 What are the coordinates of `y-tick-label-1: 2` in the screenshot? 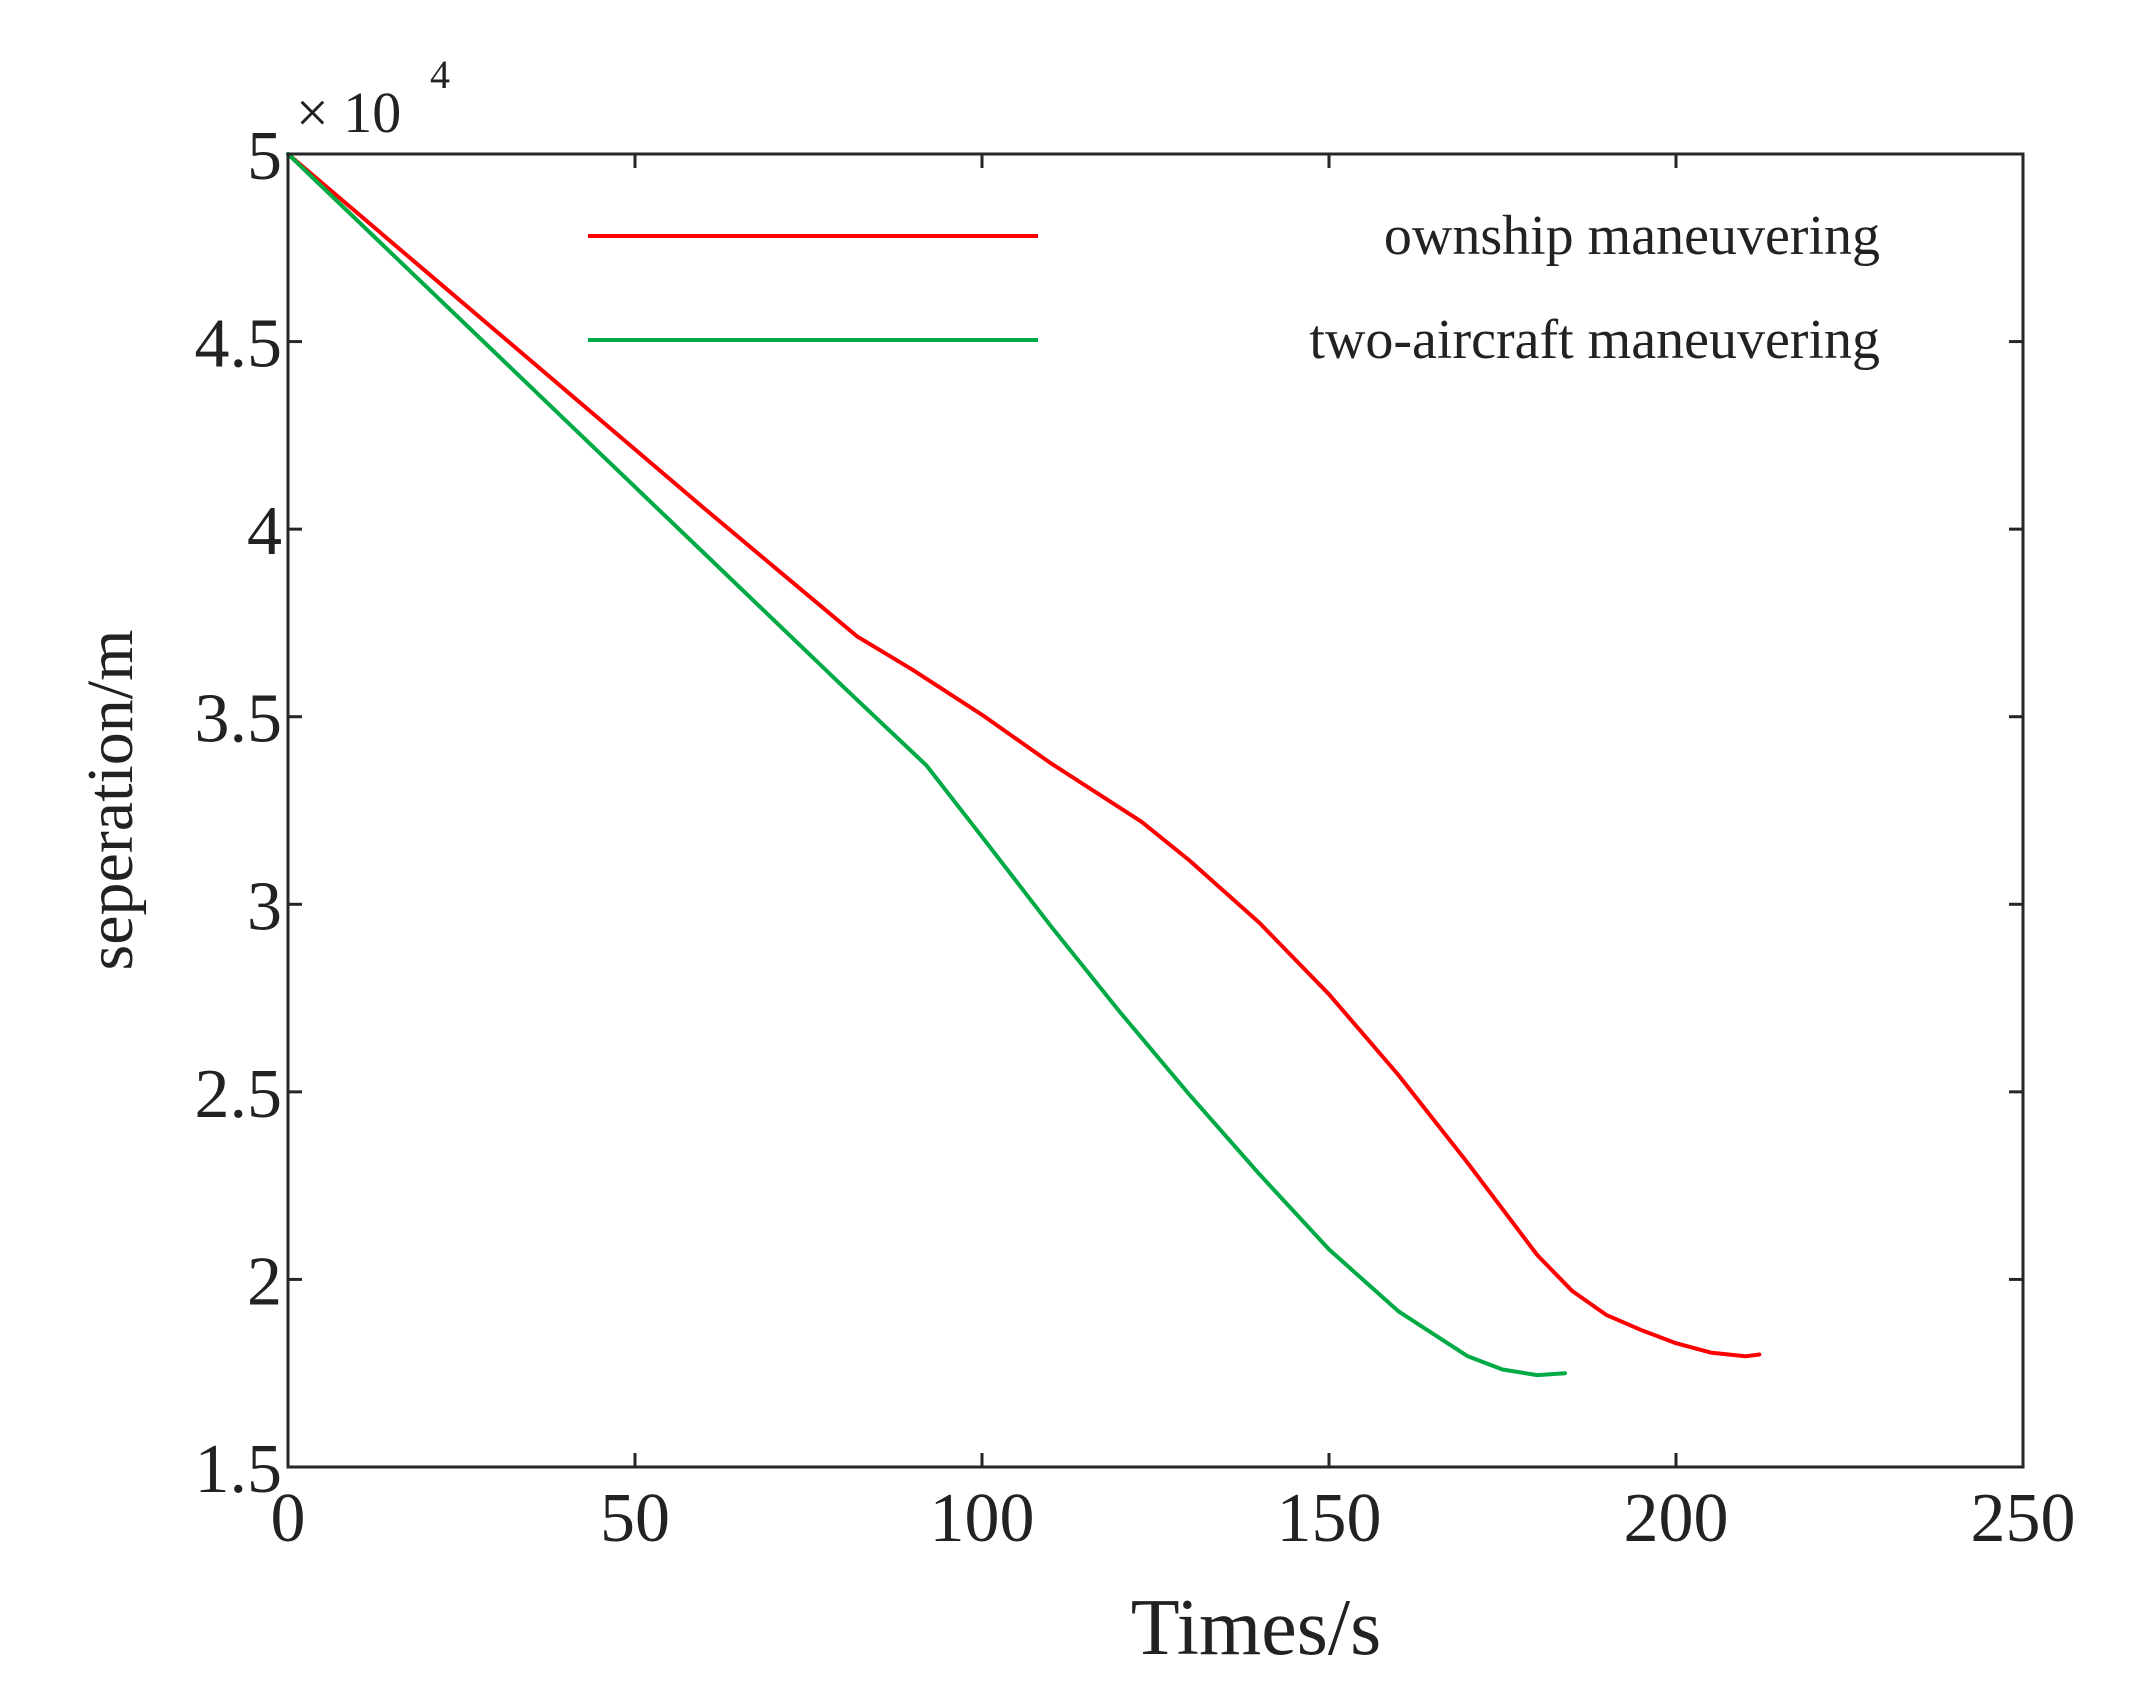 It's located at (264, 1281).